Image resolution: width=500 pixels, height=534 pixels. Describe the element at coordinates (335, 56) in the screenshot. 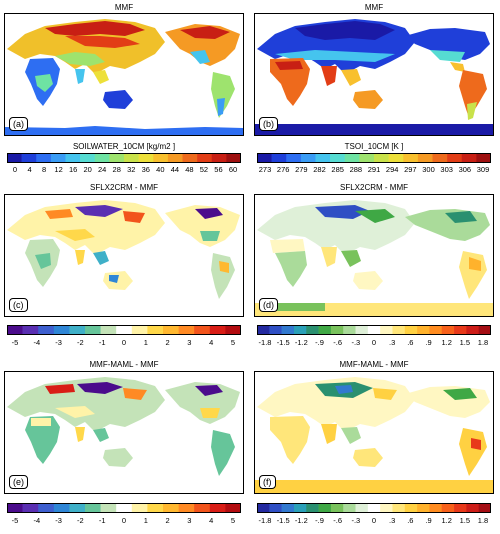

I see `mid-lat-band` at that location.